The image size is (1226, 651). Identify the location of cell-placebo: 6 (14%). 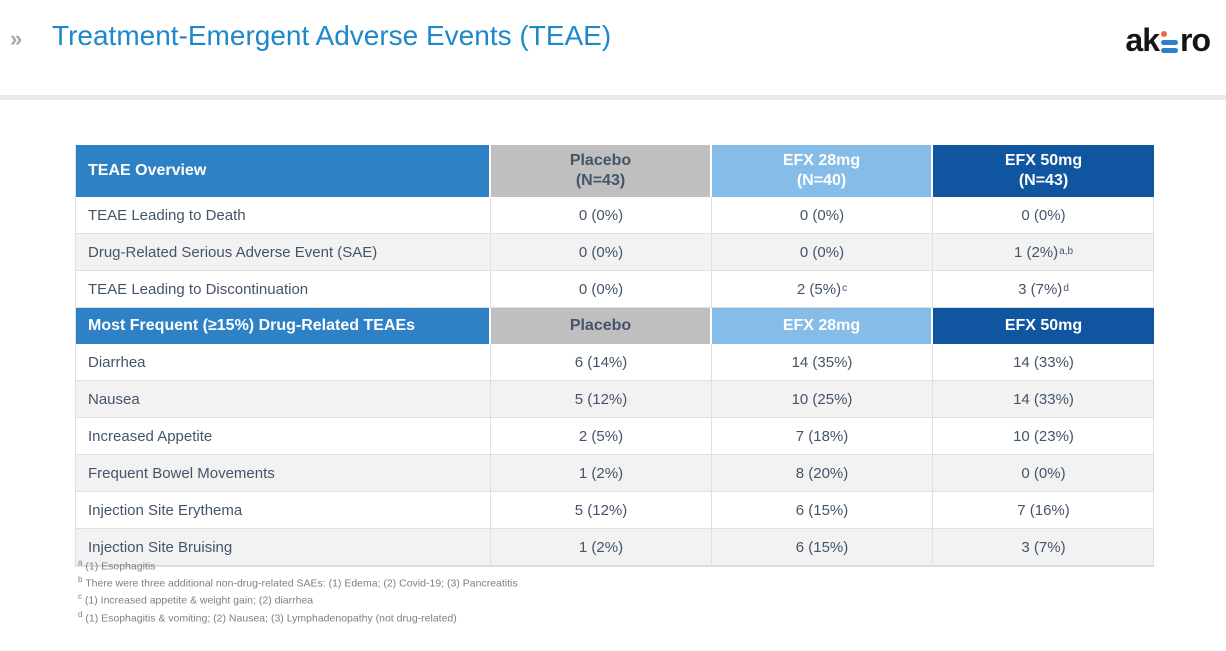
(601, 362).